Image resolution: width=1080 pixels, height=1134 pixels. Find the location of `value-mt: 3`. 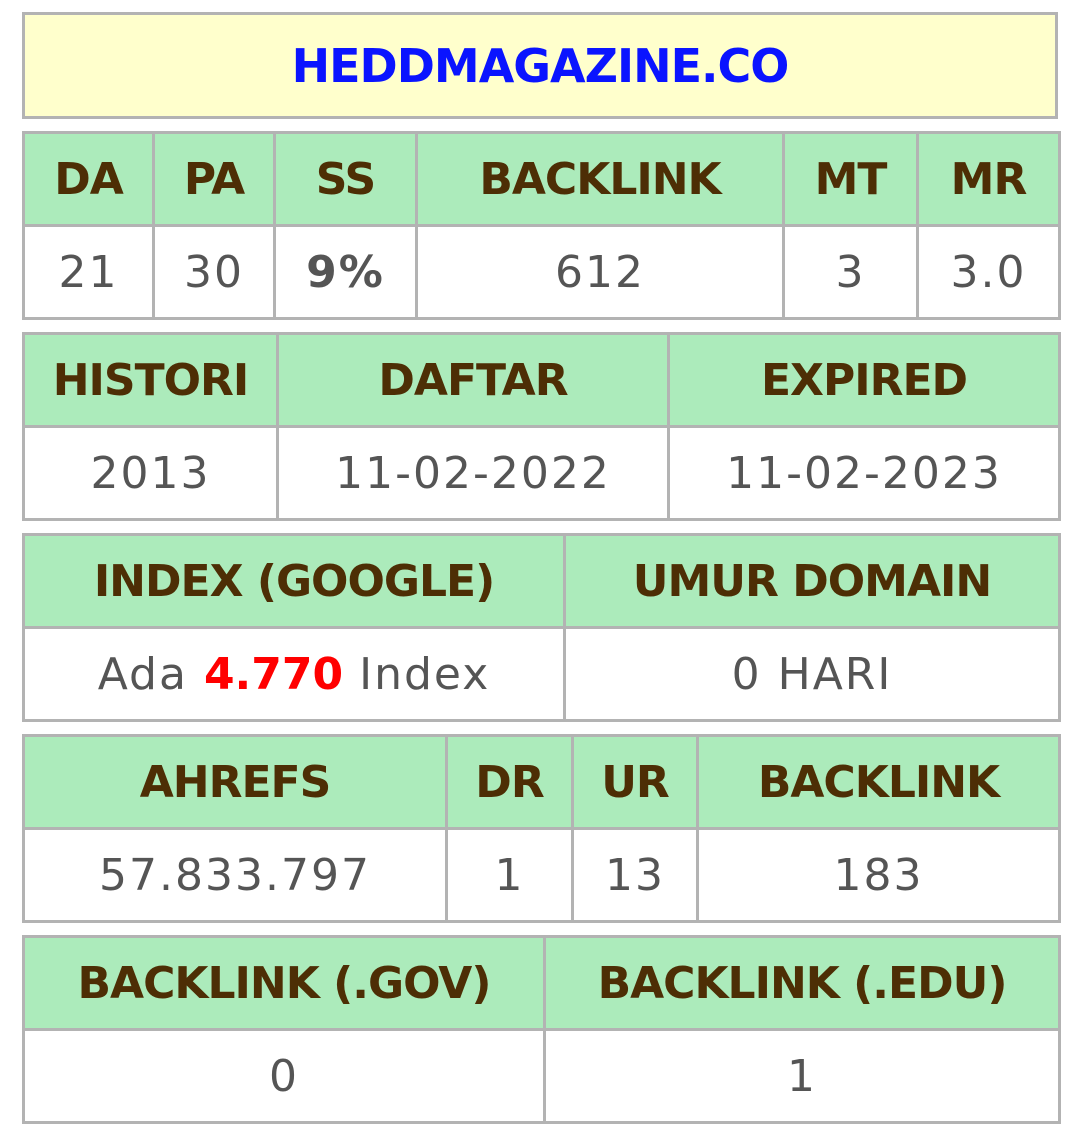

value-mt: 3 is located at coordinates (850, 272).